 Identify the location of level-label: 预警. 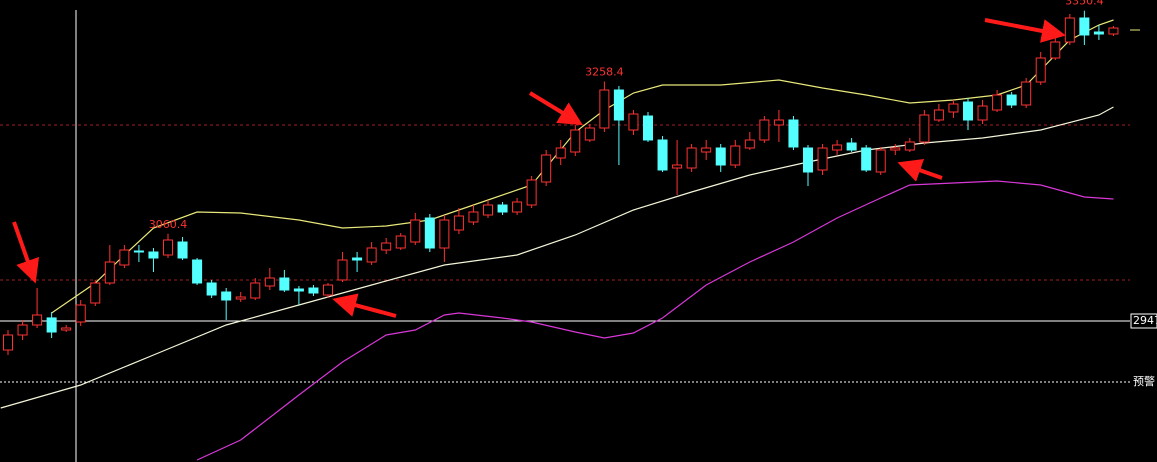
(1144, 381).